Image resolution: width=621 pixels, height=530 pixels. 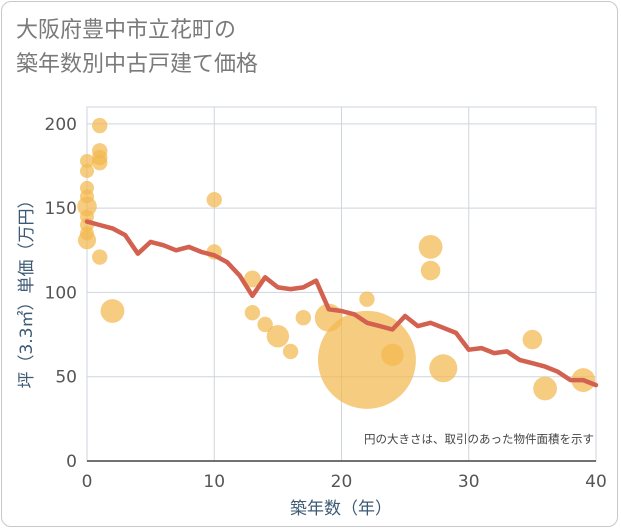 I want to click on x-tick-label: 30, so click(x=469, y=482).